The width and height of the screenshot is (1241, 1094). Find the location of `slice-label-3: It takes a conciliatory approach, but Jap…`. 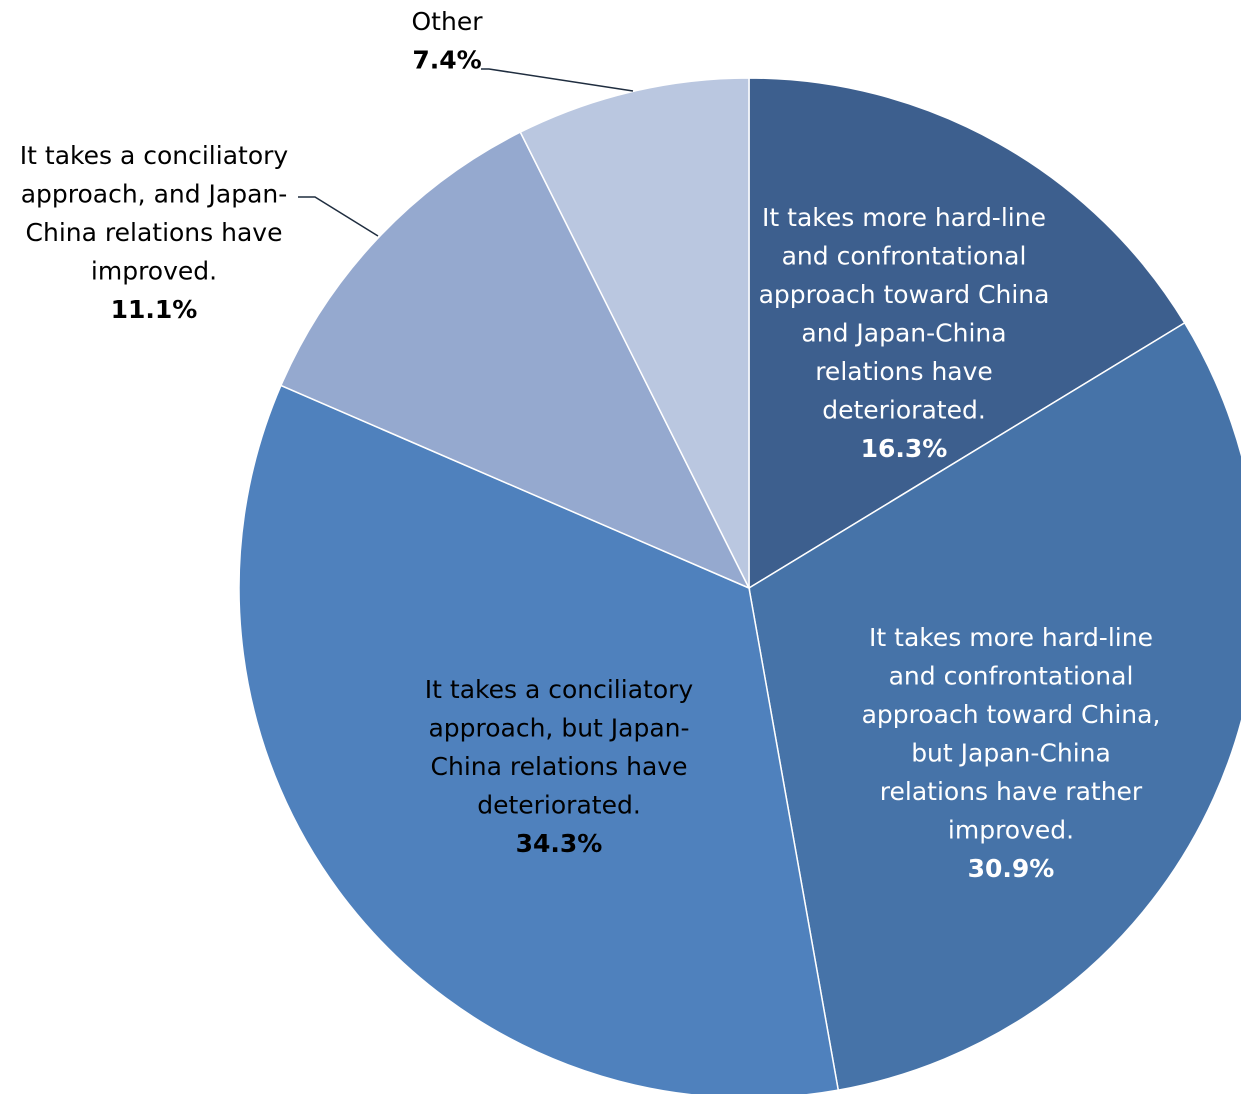

slice-label-3: It takes a conciliatory approach, but Jap… is located at coordinates (559, 766).